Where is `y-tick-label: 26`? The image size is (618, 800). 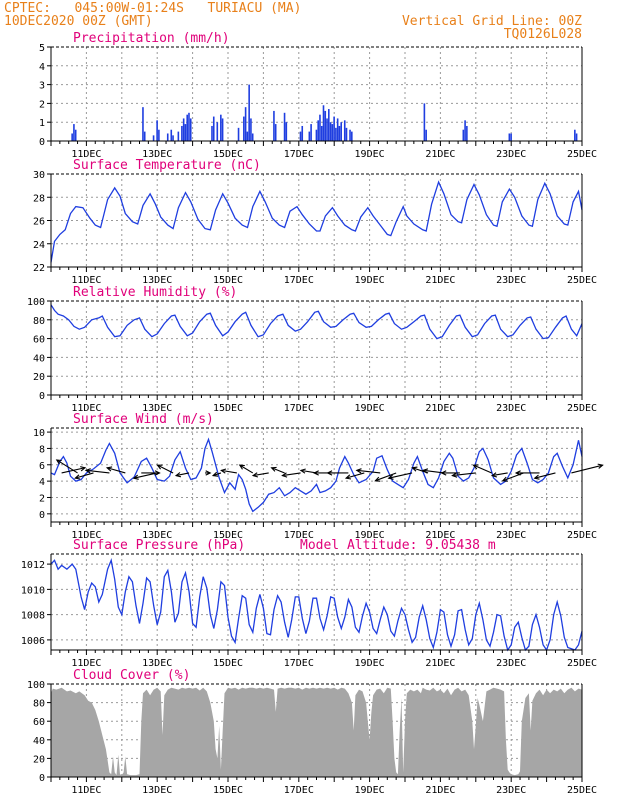
y-tick-label: 26 is located at coordinates (39, 222).